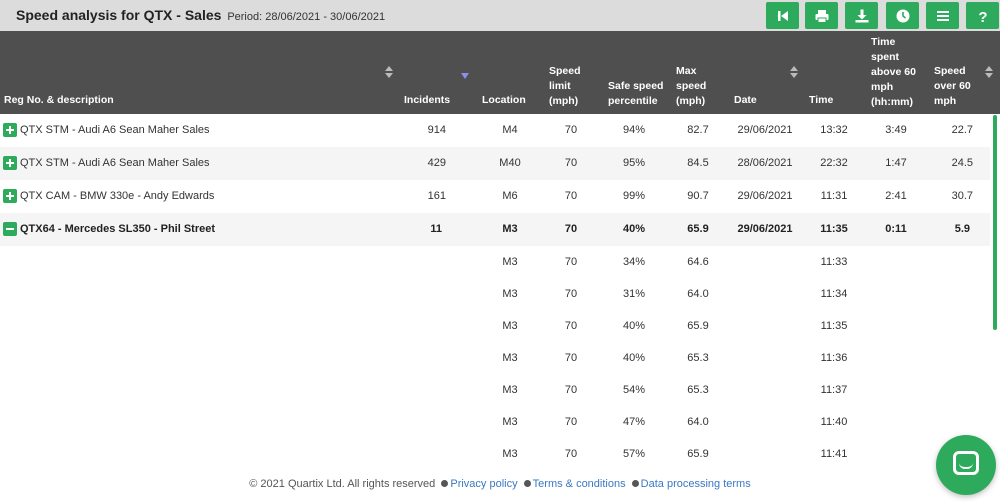 This screenshot has width=1000, height=502. I want to click on location-cell: M4, so click(510, 130).